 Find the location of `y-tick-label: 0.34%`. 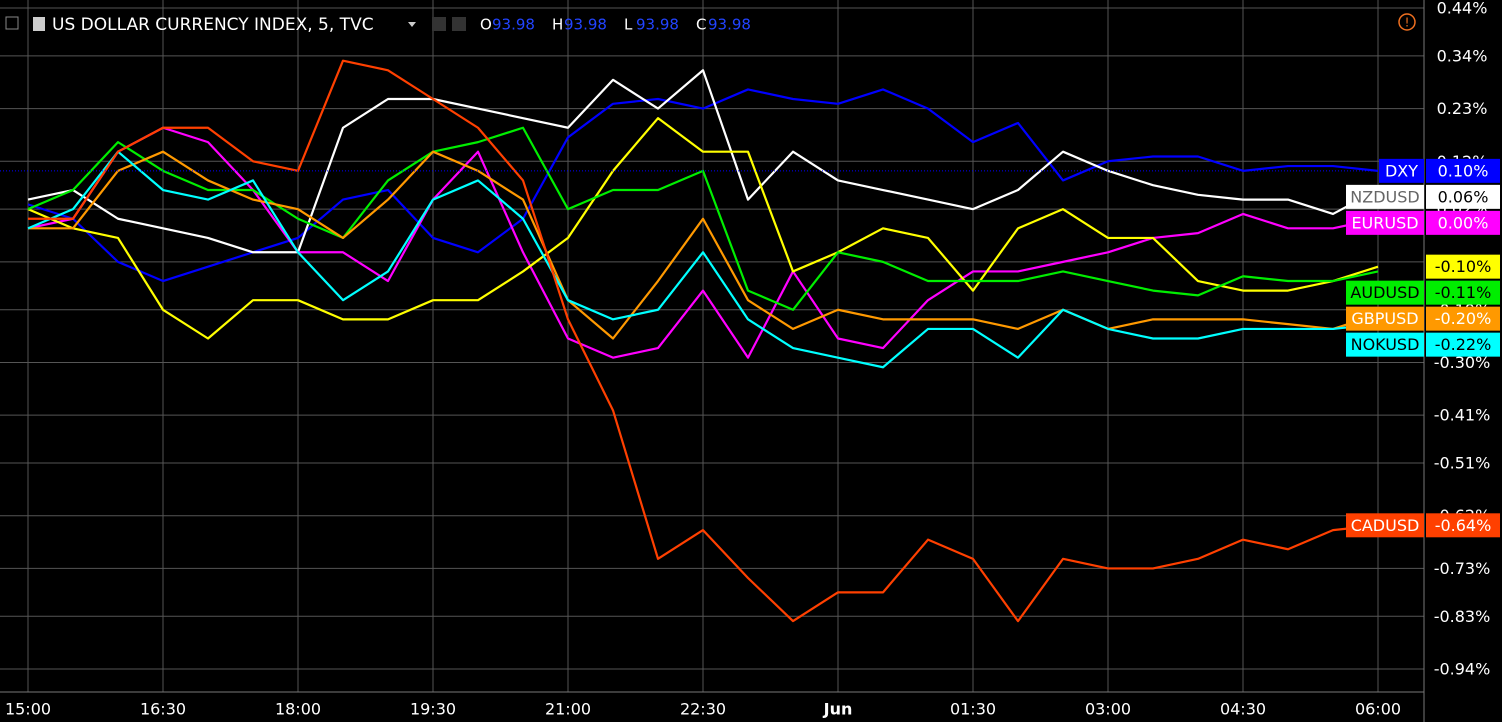

y-tick-label: 0.34% is located at coordinates (1462, 55).